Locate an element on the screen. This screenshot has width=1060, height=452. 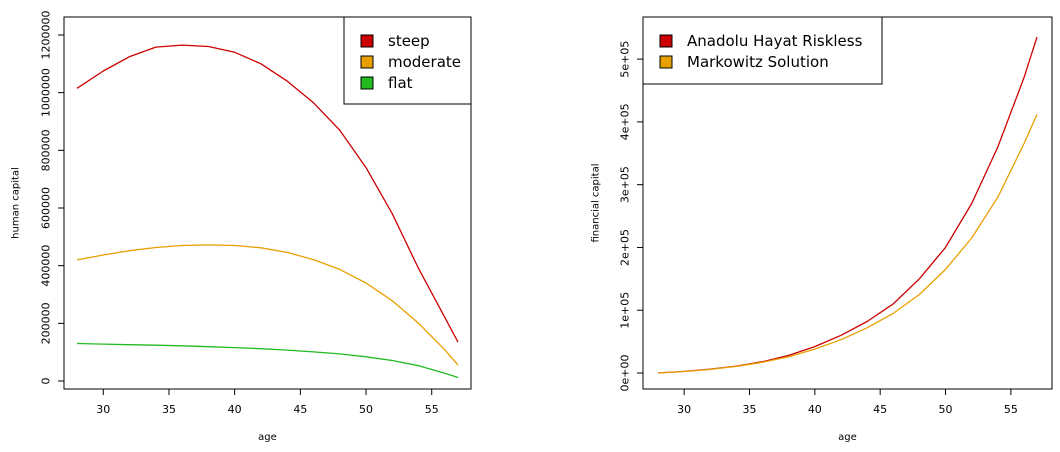
y-tick-label: 1200000 is located at coordinates (46, 35).